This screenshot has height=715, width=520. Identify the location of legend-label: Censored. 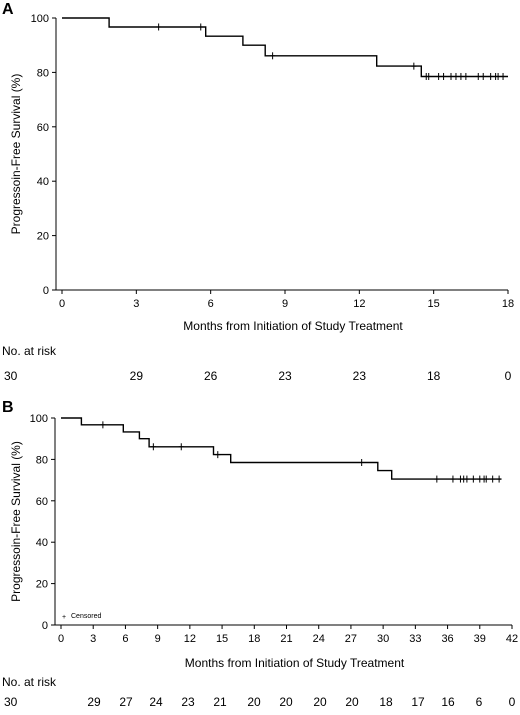
(86, 616).